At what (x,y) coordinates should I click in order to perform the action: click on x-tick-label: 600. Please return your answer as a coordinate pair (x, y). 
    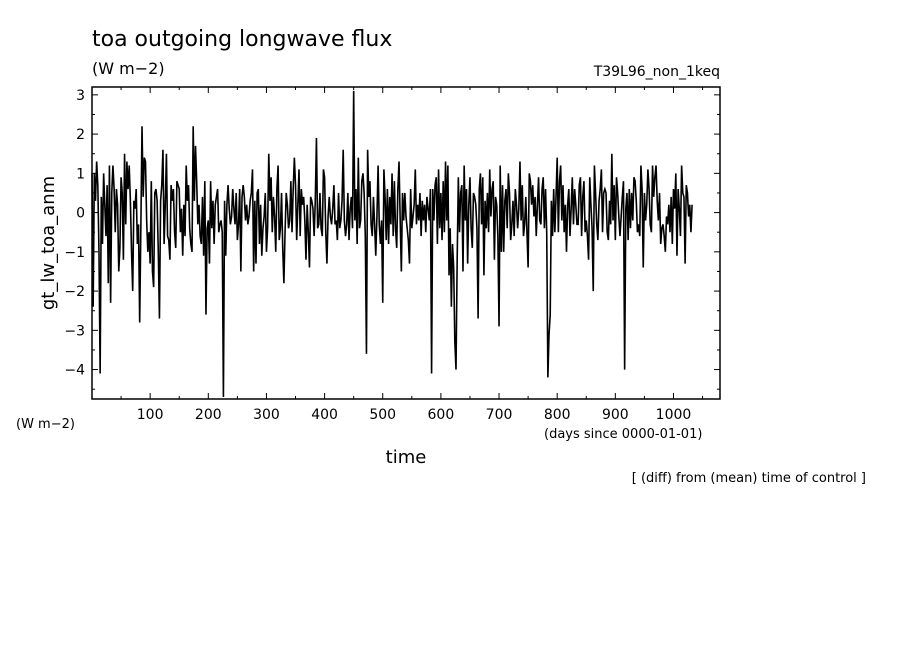
    Looking at the image, I should click on (441, 415).